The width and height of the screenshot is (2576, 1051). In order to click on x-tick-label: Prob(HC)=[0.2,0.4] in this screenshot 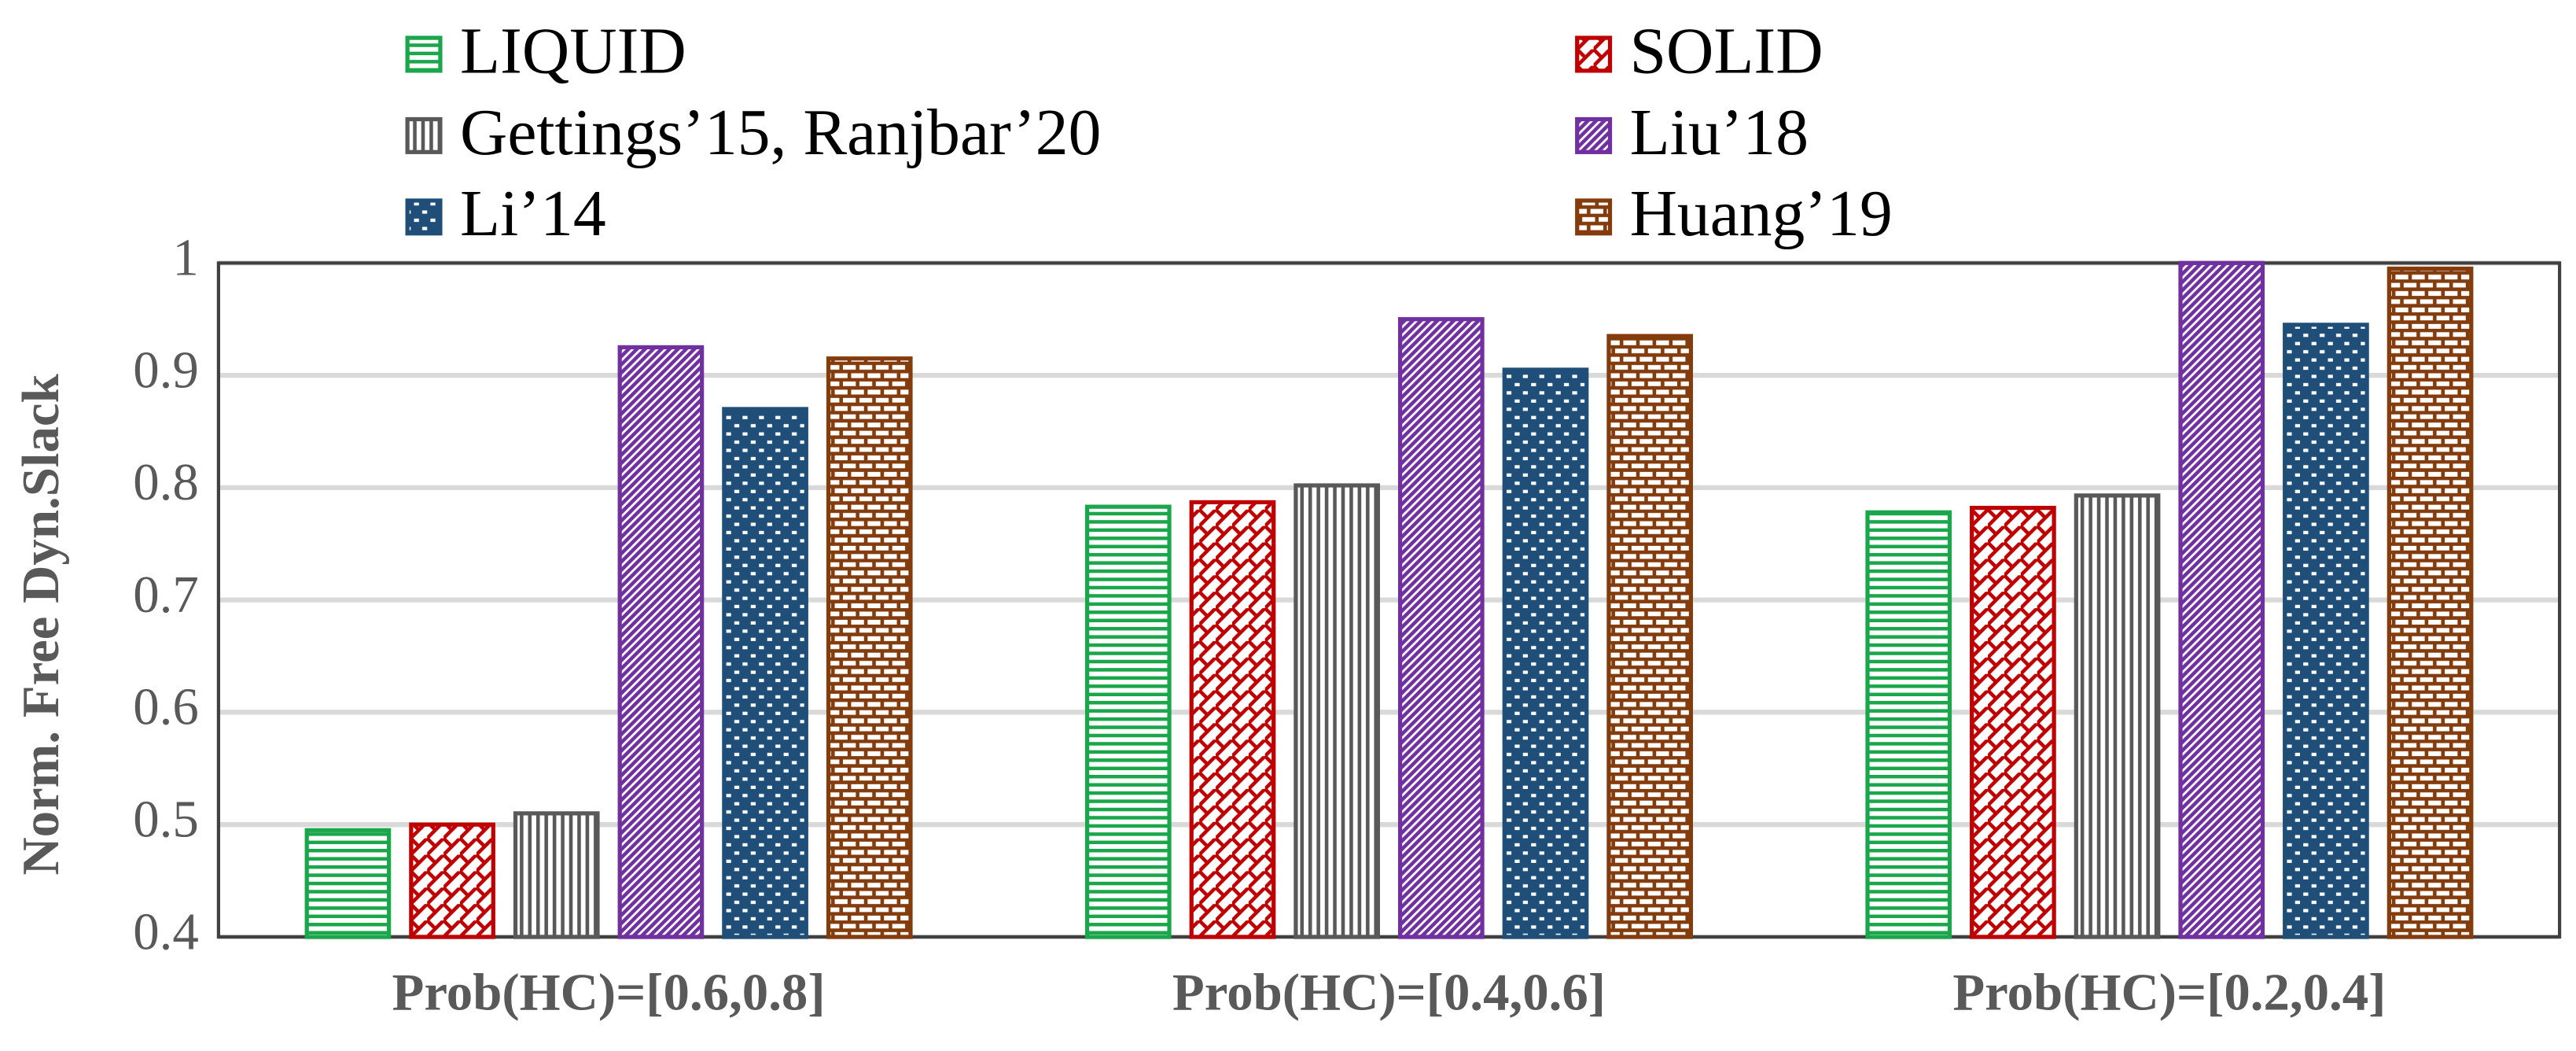, I will do `click(2169, 993)`.